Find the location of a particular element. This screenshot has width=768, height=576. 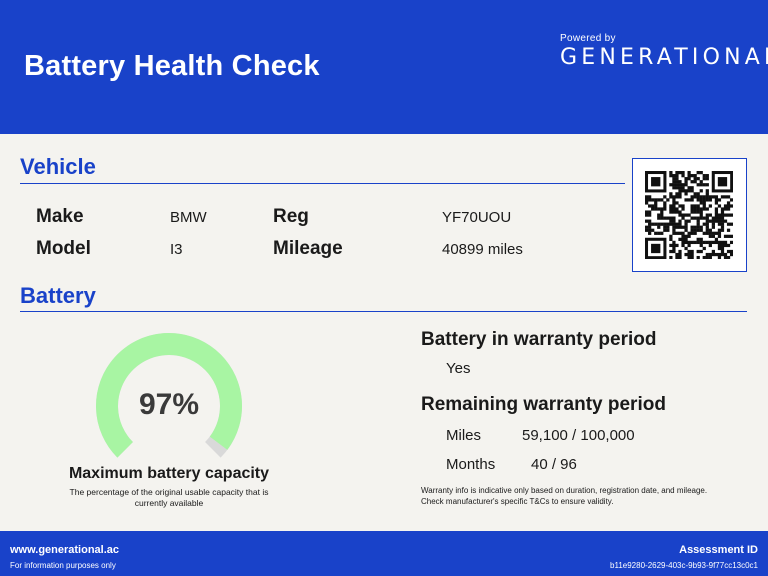

make-value: BMW is located at coordinates (188, 217).